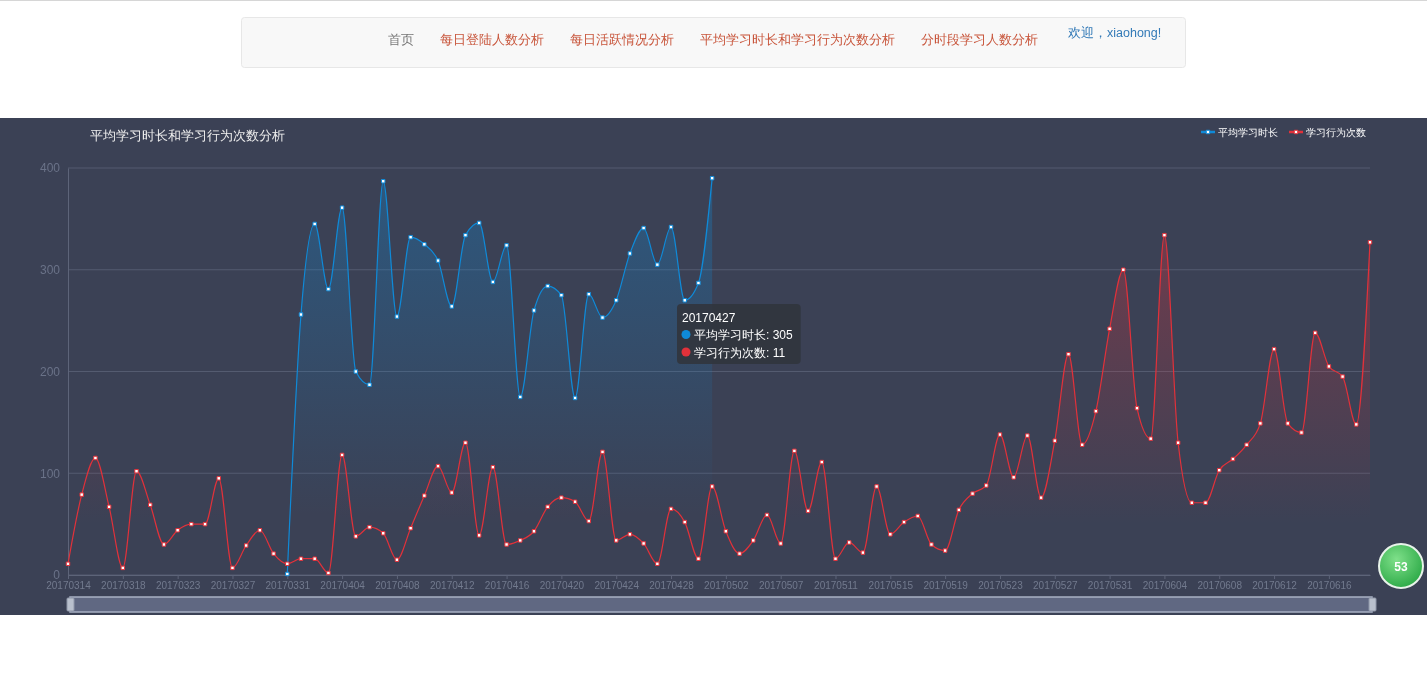 This screenshot has width=1427, height=685. I want to click on text: 平均学习时长和学习行为次数分析, so click(797, 39).